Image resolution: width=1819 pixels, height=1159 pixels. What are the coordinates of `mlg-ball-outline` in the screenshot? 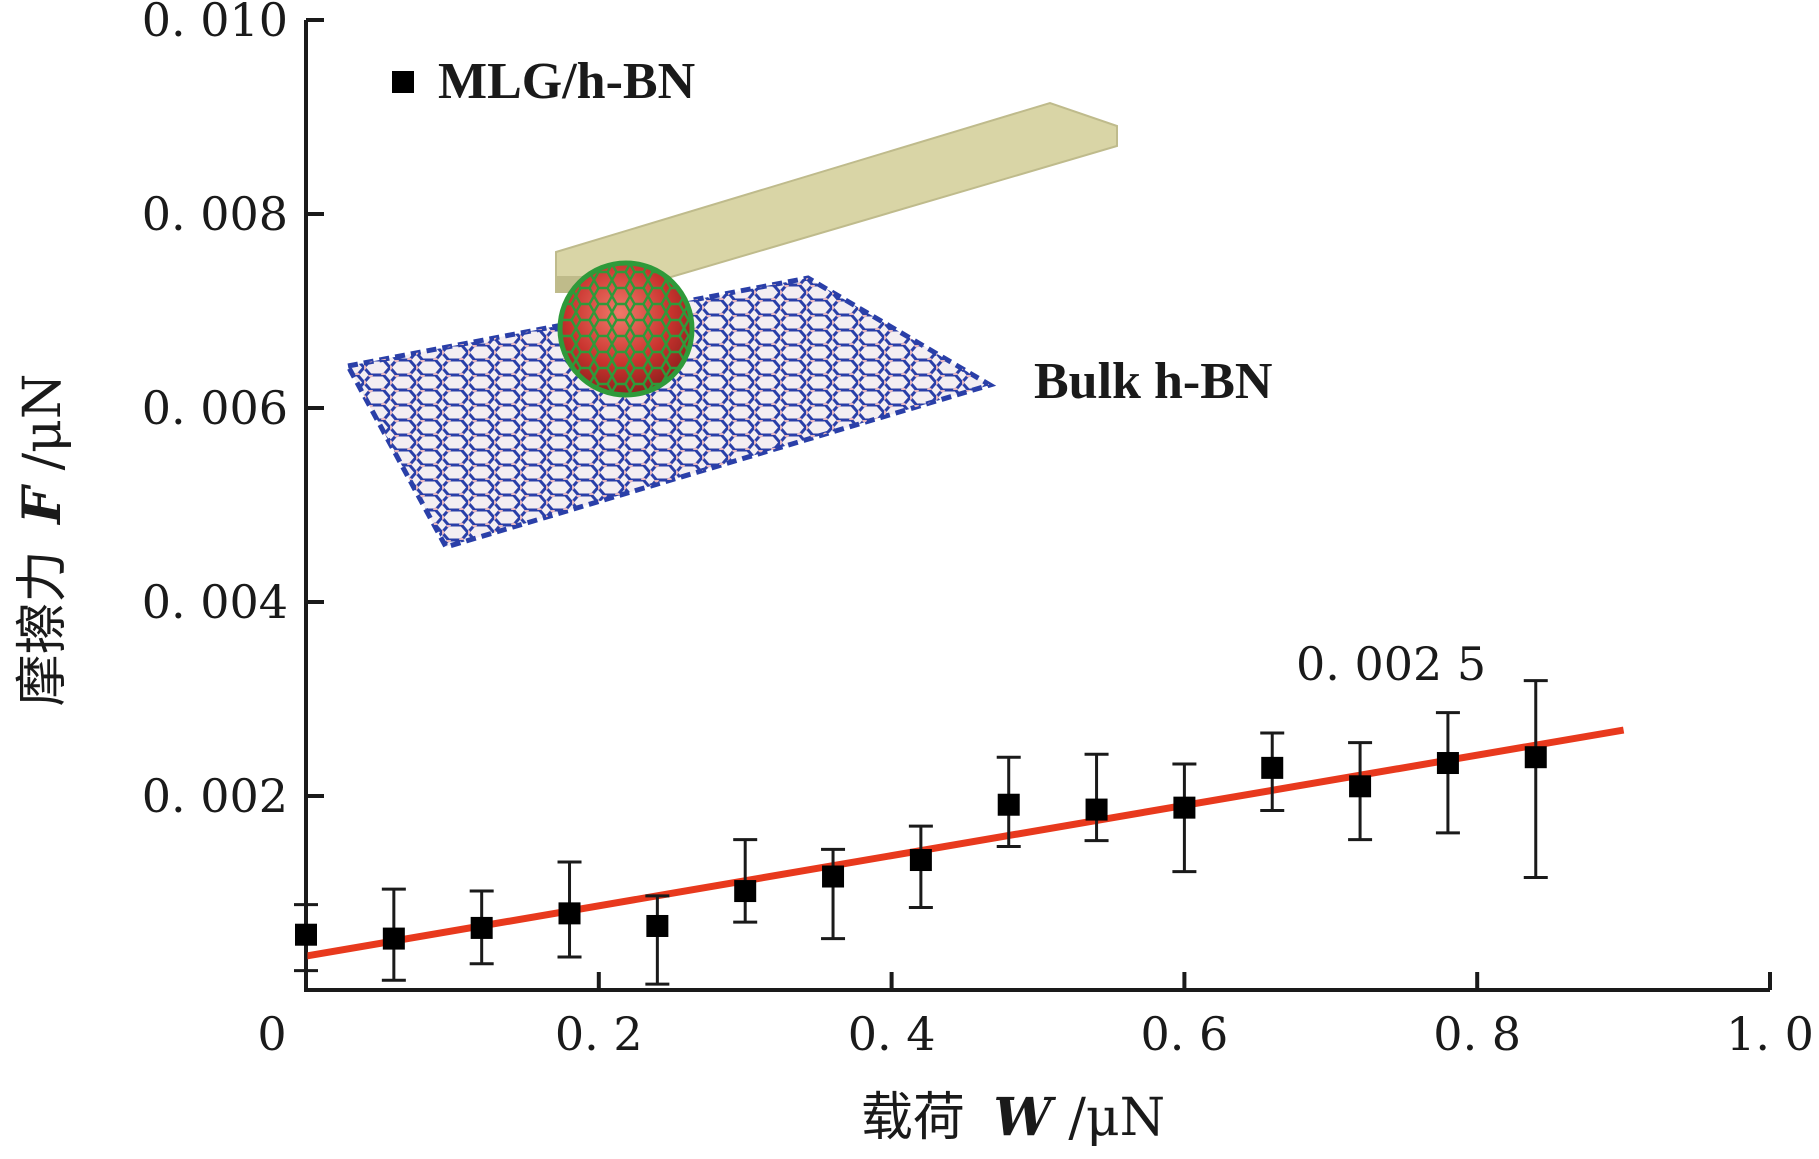 It's located at (626, 329).